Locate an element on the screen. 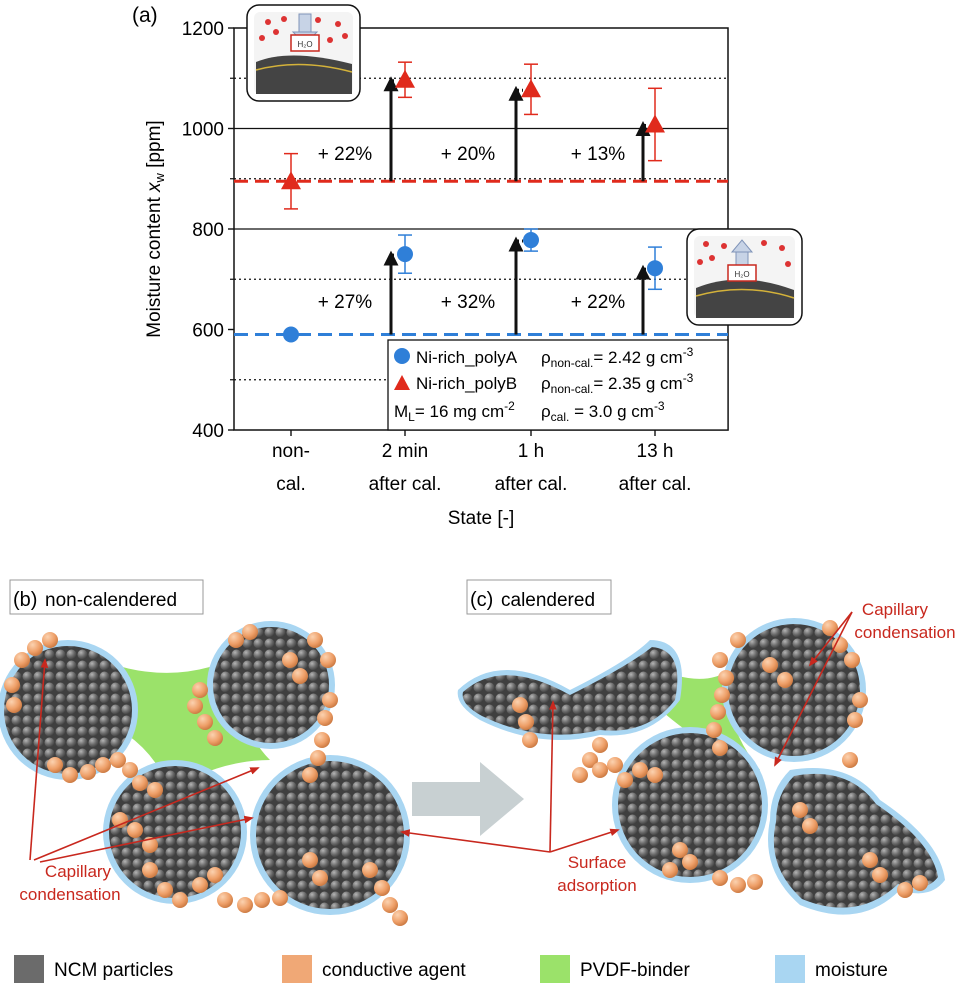  y-axis: 400 600 800 1000 1200 is located at coordinates (208, 230).